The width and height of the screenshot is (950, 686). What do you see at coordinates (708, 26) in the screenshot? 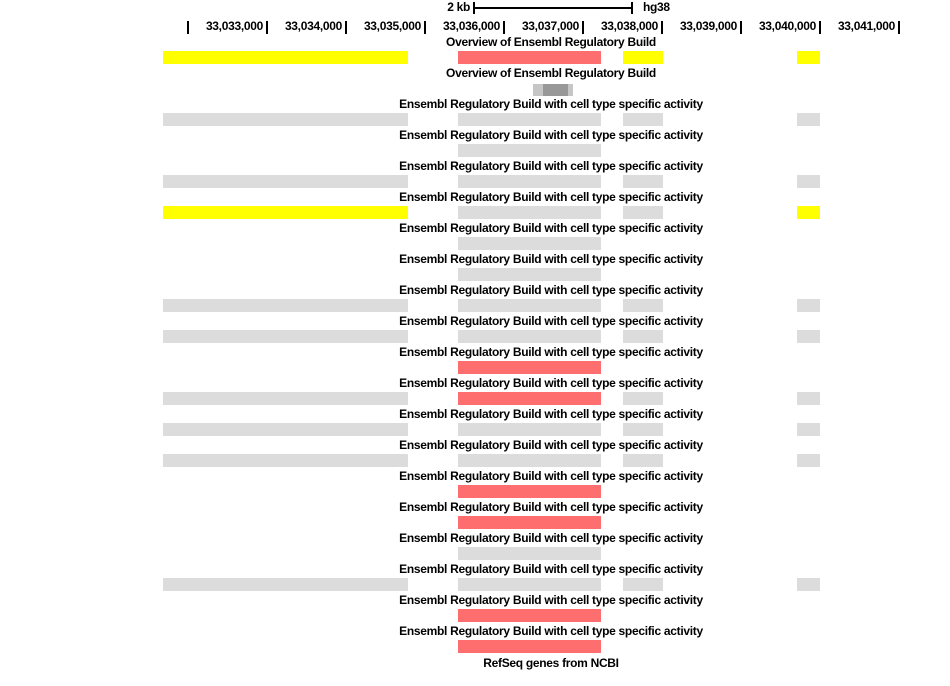
I see `axis-tick-label: 33,039,000` at bounding box center [708, 26].